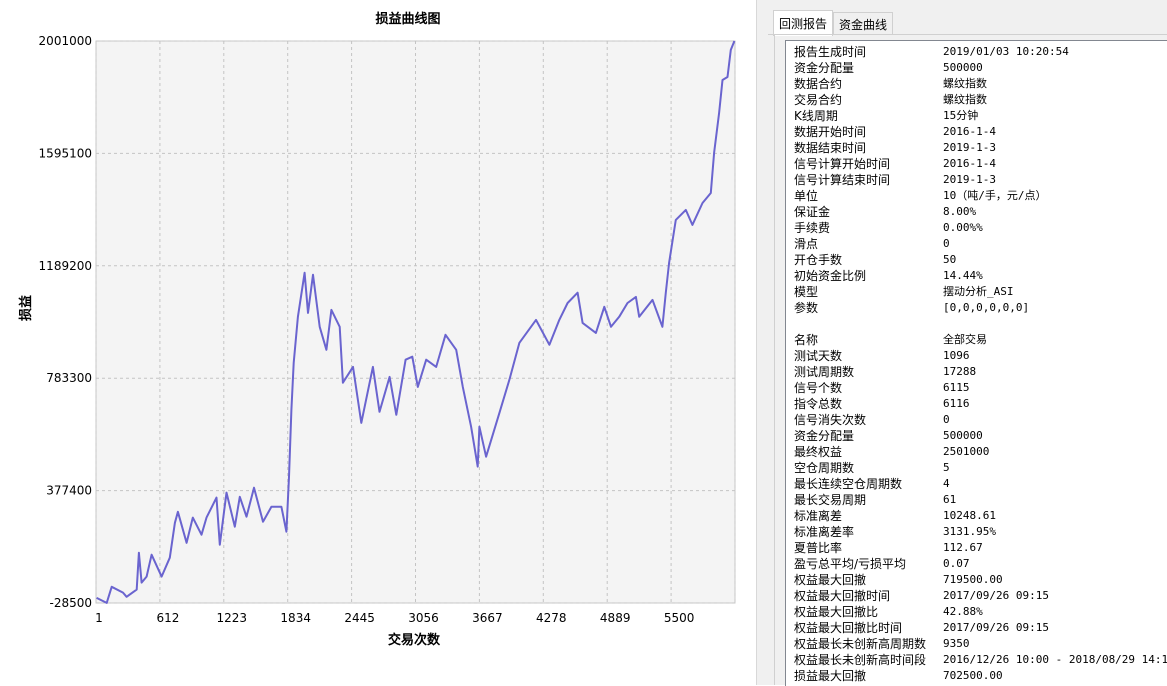 This screenshot has height=686, width=1167. What do you see at coordinates (806, 340) in the screenshot?
I see `report-row-label: 名称` at bounding box center [806, 340].